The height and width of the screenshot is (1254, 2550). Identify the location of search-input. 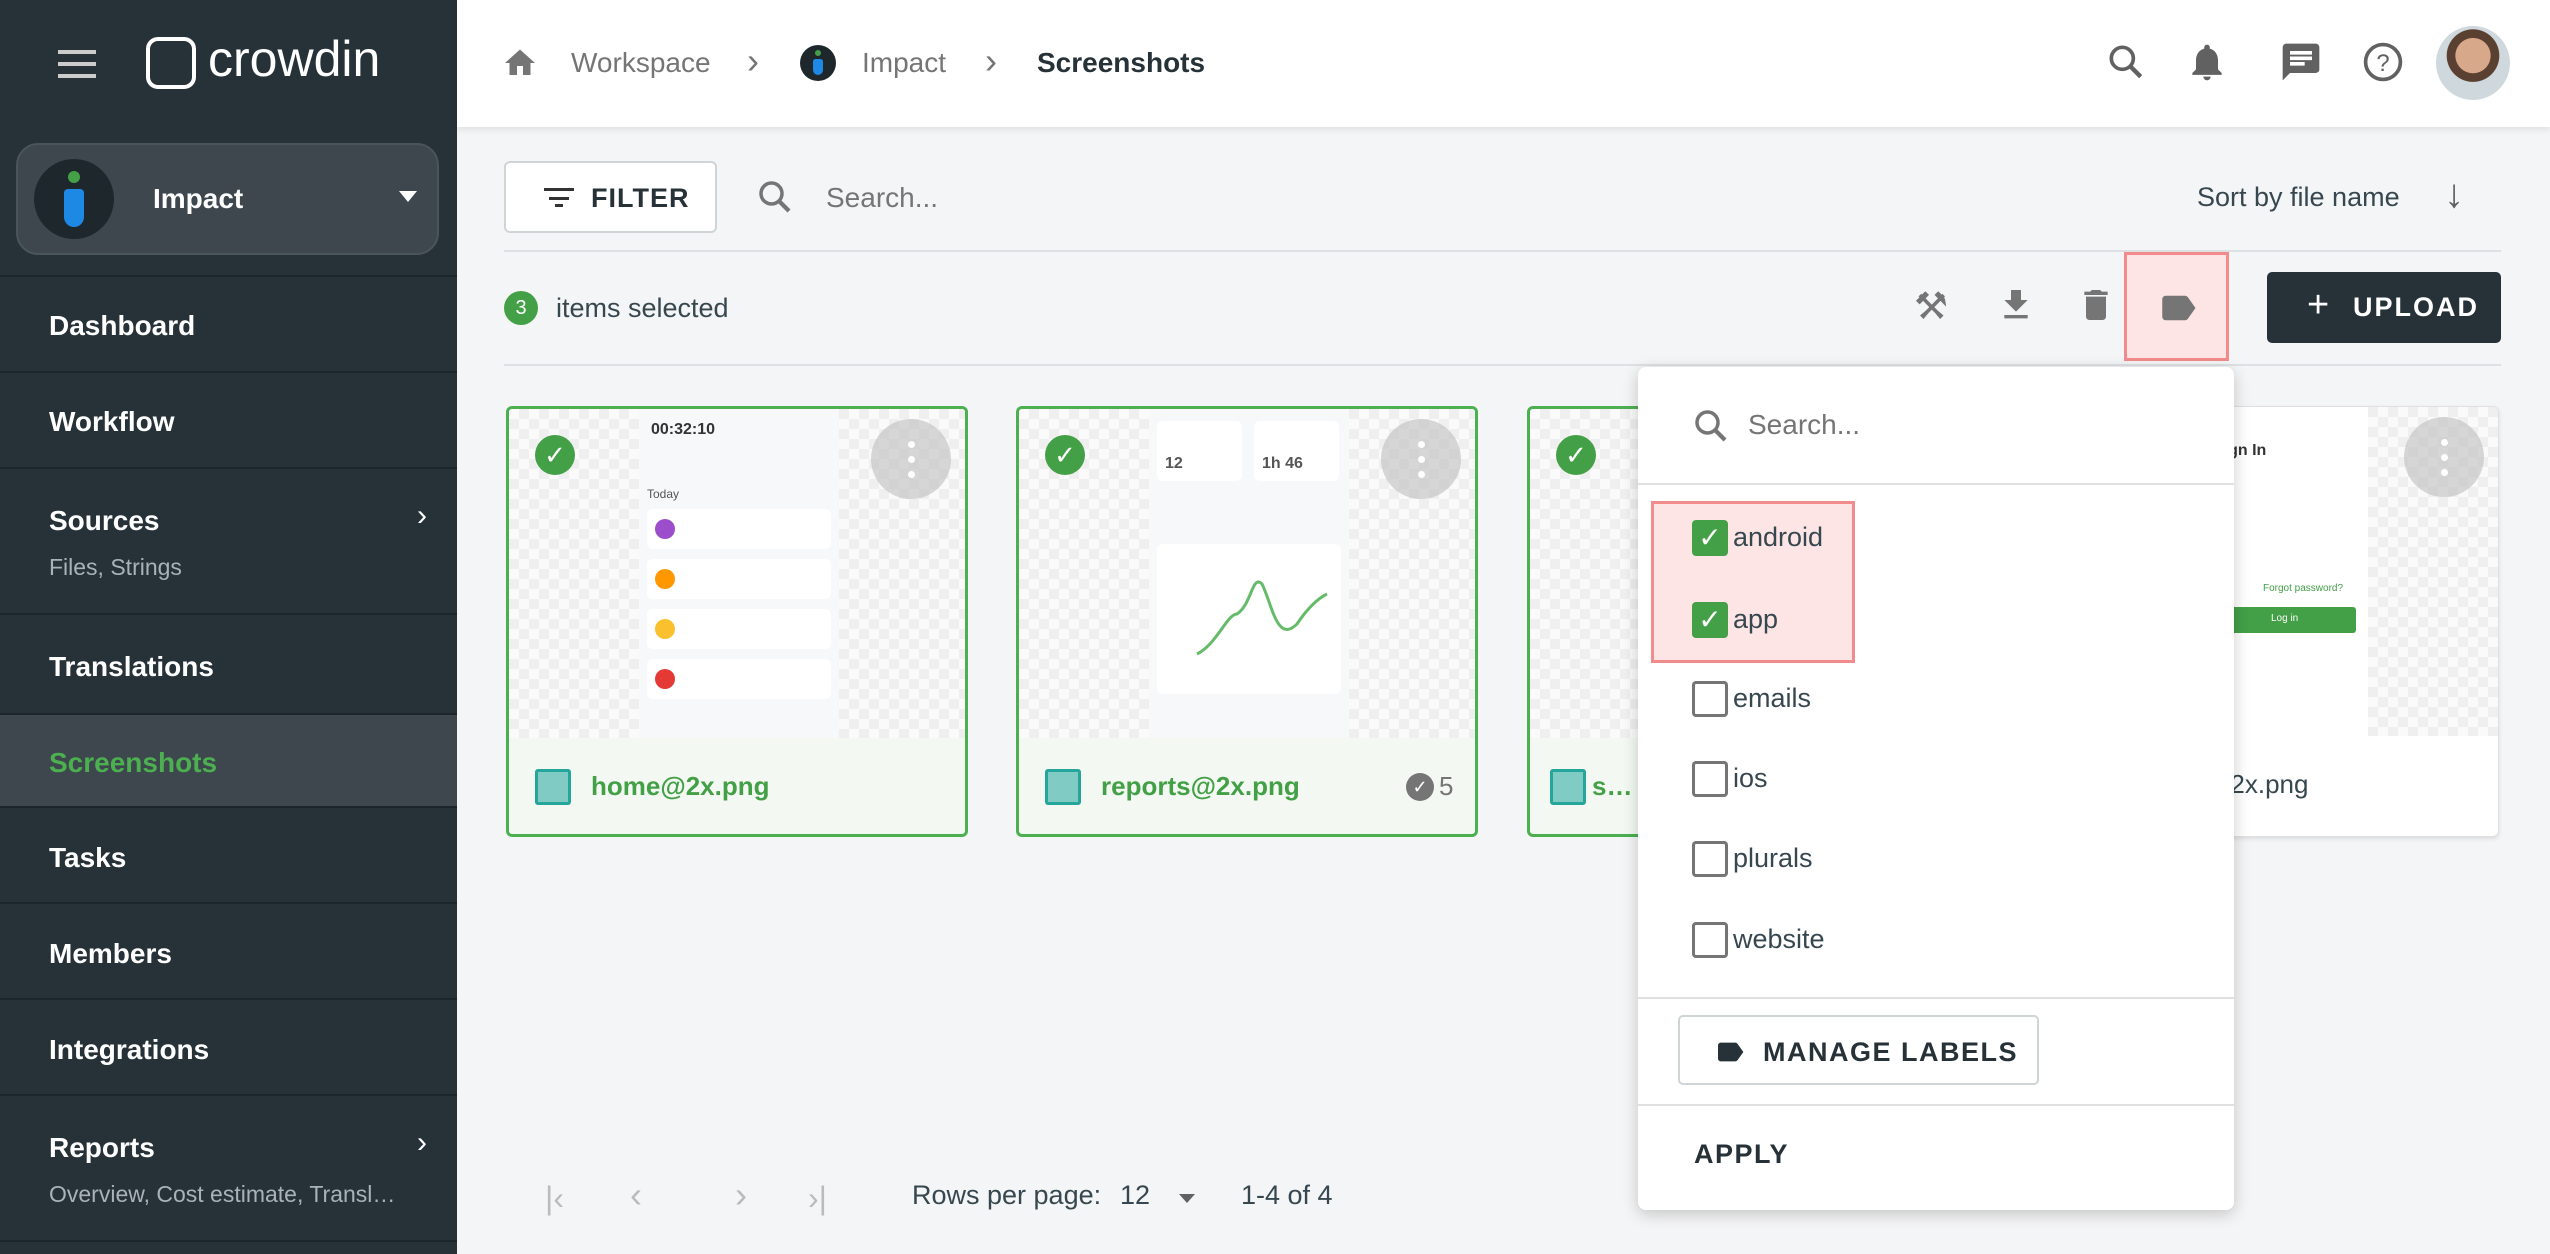
(1126, 198).